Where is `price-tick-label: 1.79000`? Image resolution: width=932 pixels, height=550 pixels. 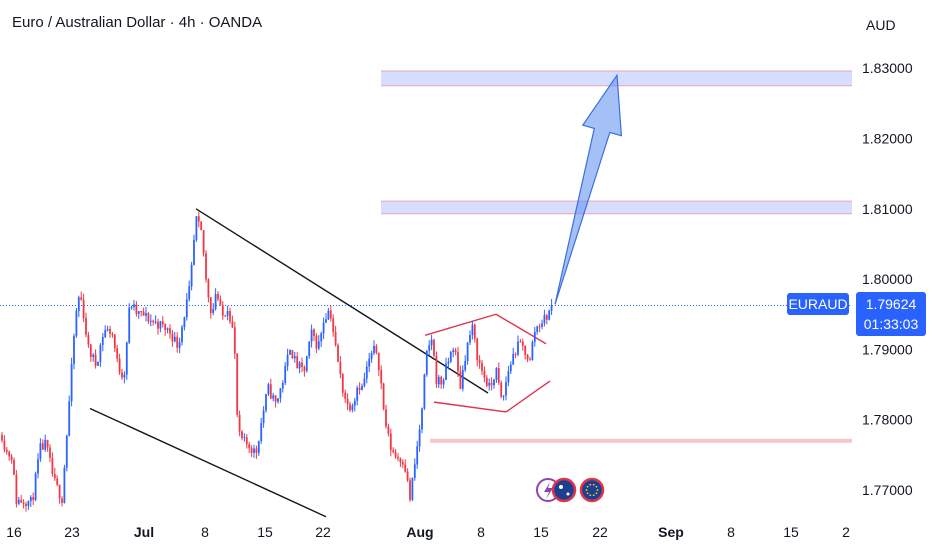 price-tick-label: 1.79000 is located at coordinates (887, 349).